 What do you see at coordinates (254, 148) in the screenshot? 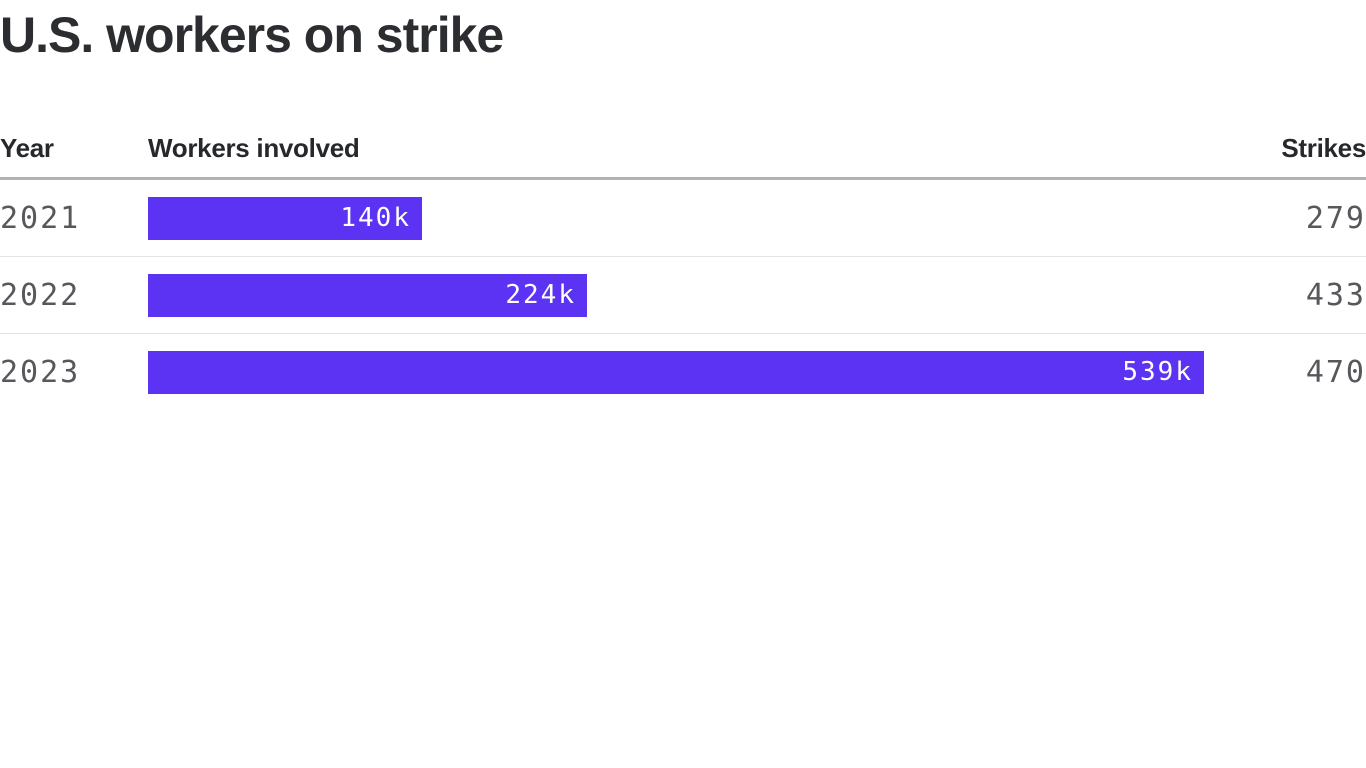
I see `column-header-workers-involved: Workers involved` at bounding box center [254, 148].